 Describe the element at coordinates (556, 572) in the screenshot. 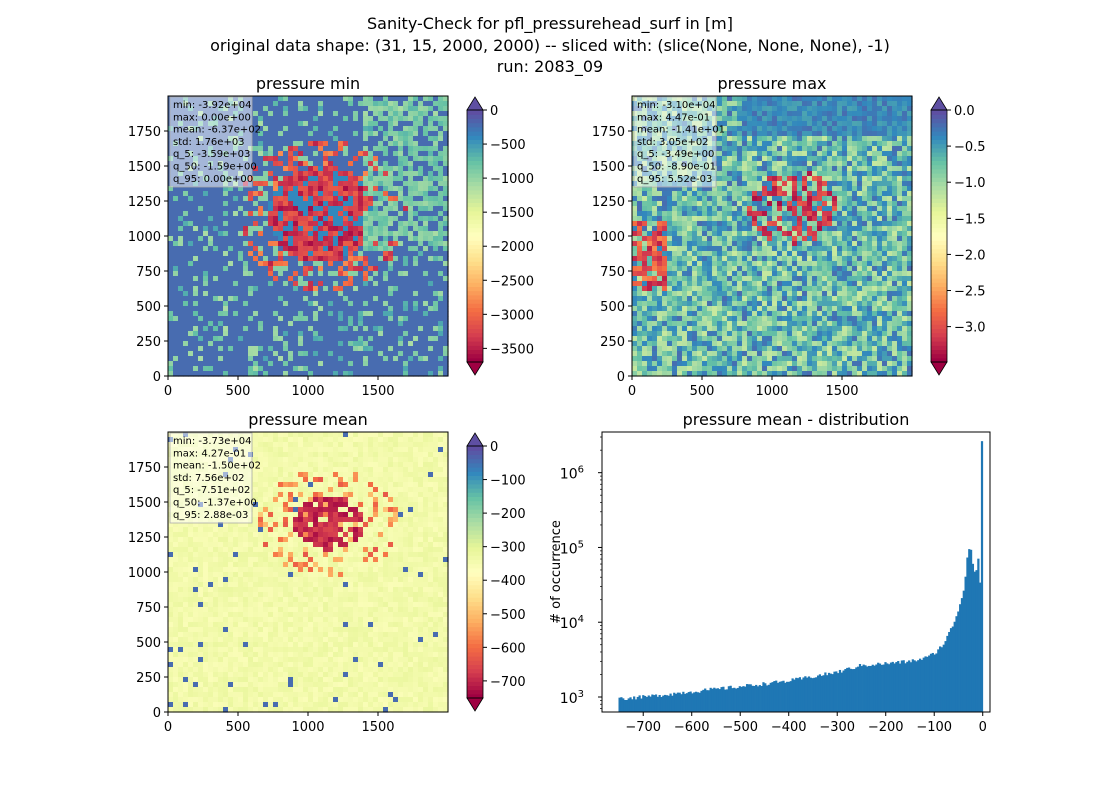

I see `y-axis-label: # of occurrence` at that location.